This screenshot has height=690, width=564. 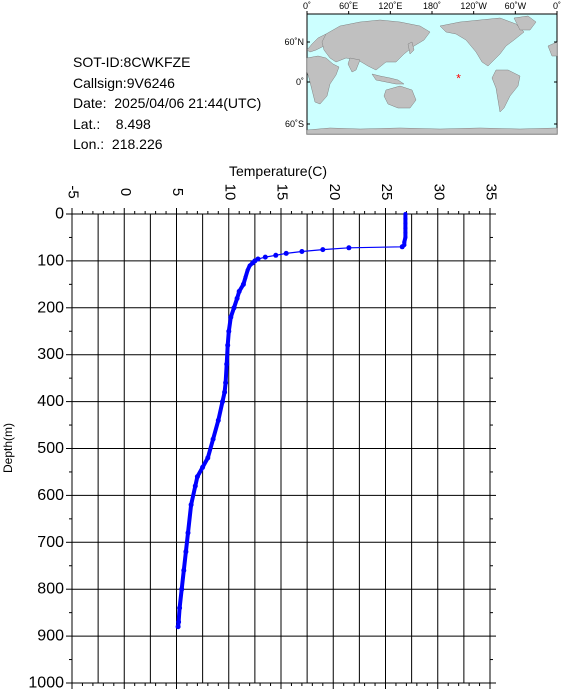 I want to click on x-tick-label: 30, so click(x=438, y=192).